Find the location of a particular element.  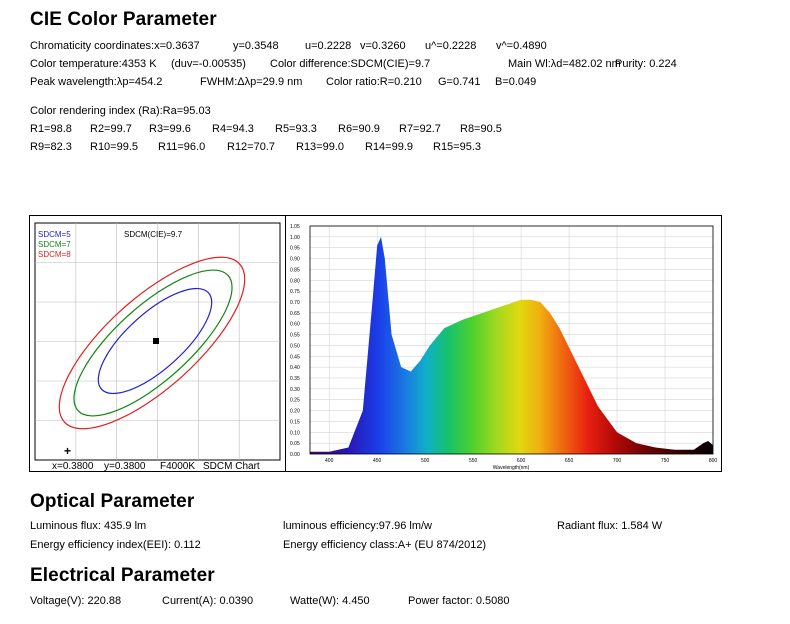

luminous-efficiency: luminous efficiency:97.96 lm/w is located at coordinates (357, 526).